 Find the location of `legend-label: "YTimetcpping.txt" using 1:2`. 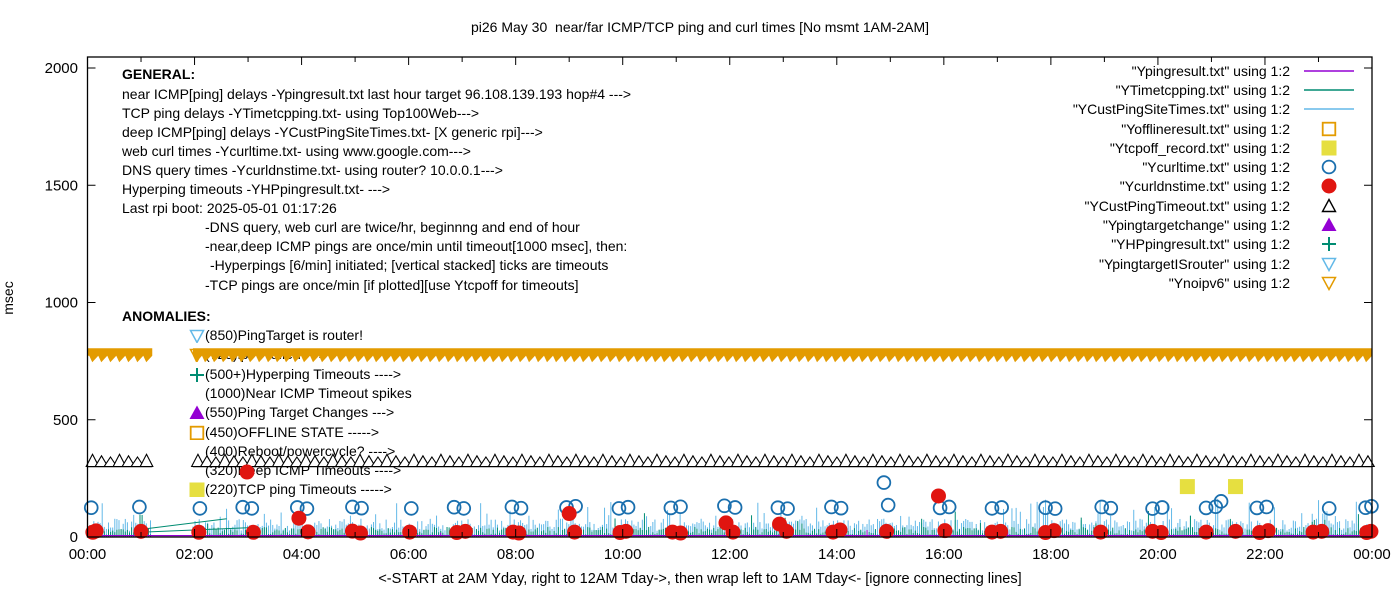

legend-label: "YTimetcpping.txt" using 1:2 is located at coordinates (1202, 89).